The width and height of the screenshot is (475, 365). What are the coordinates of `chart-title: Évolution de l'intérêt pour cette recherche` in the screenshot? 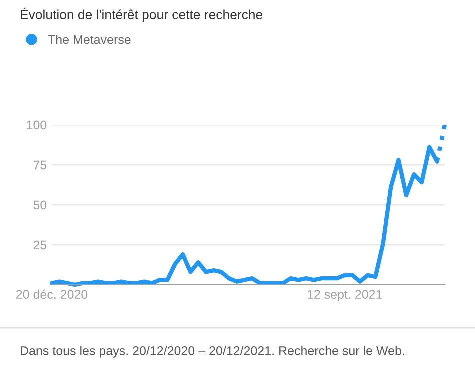 It's located at (142, 15).